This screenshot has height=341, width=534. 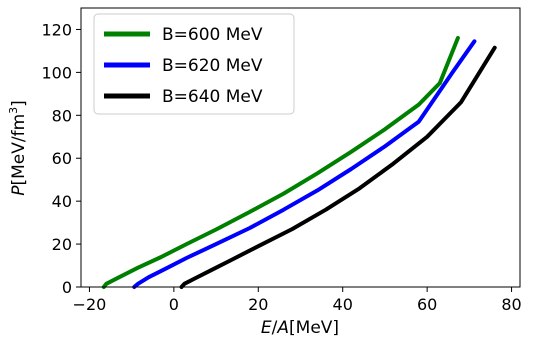 I want to click on y-tick-label: 60, so click(x=62, y=158).